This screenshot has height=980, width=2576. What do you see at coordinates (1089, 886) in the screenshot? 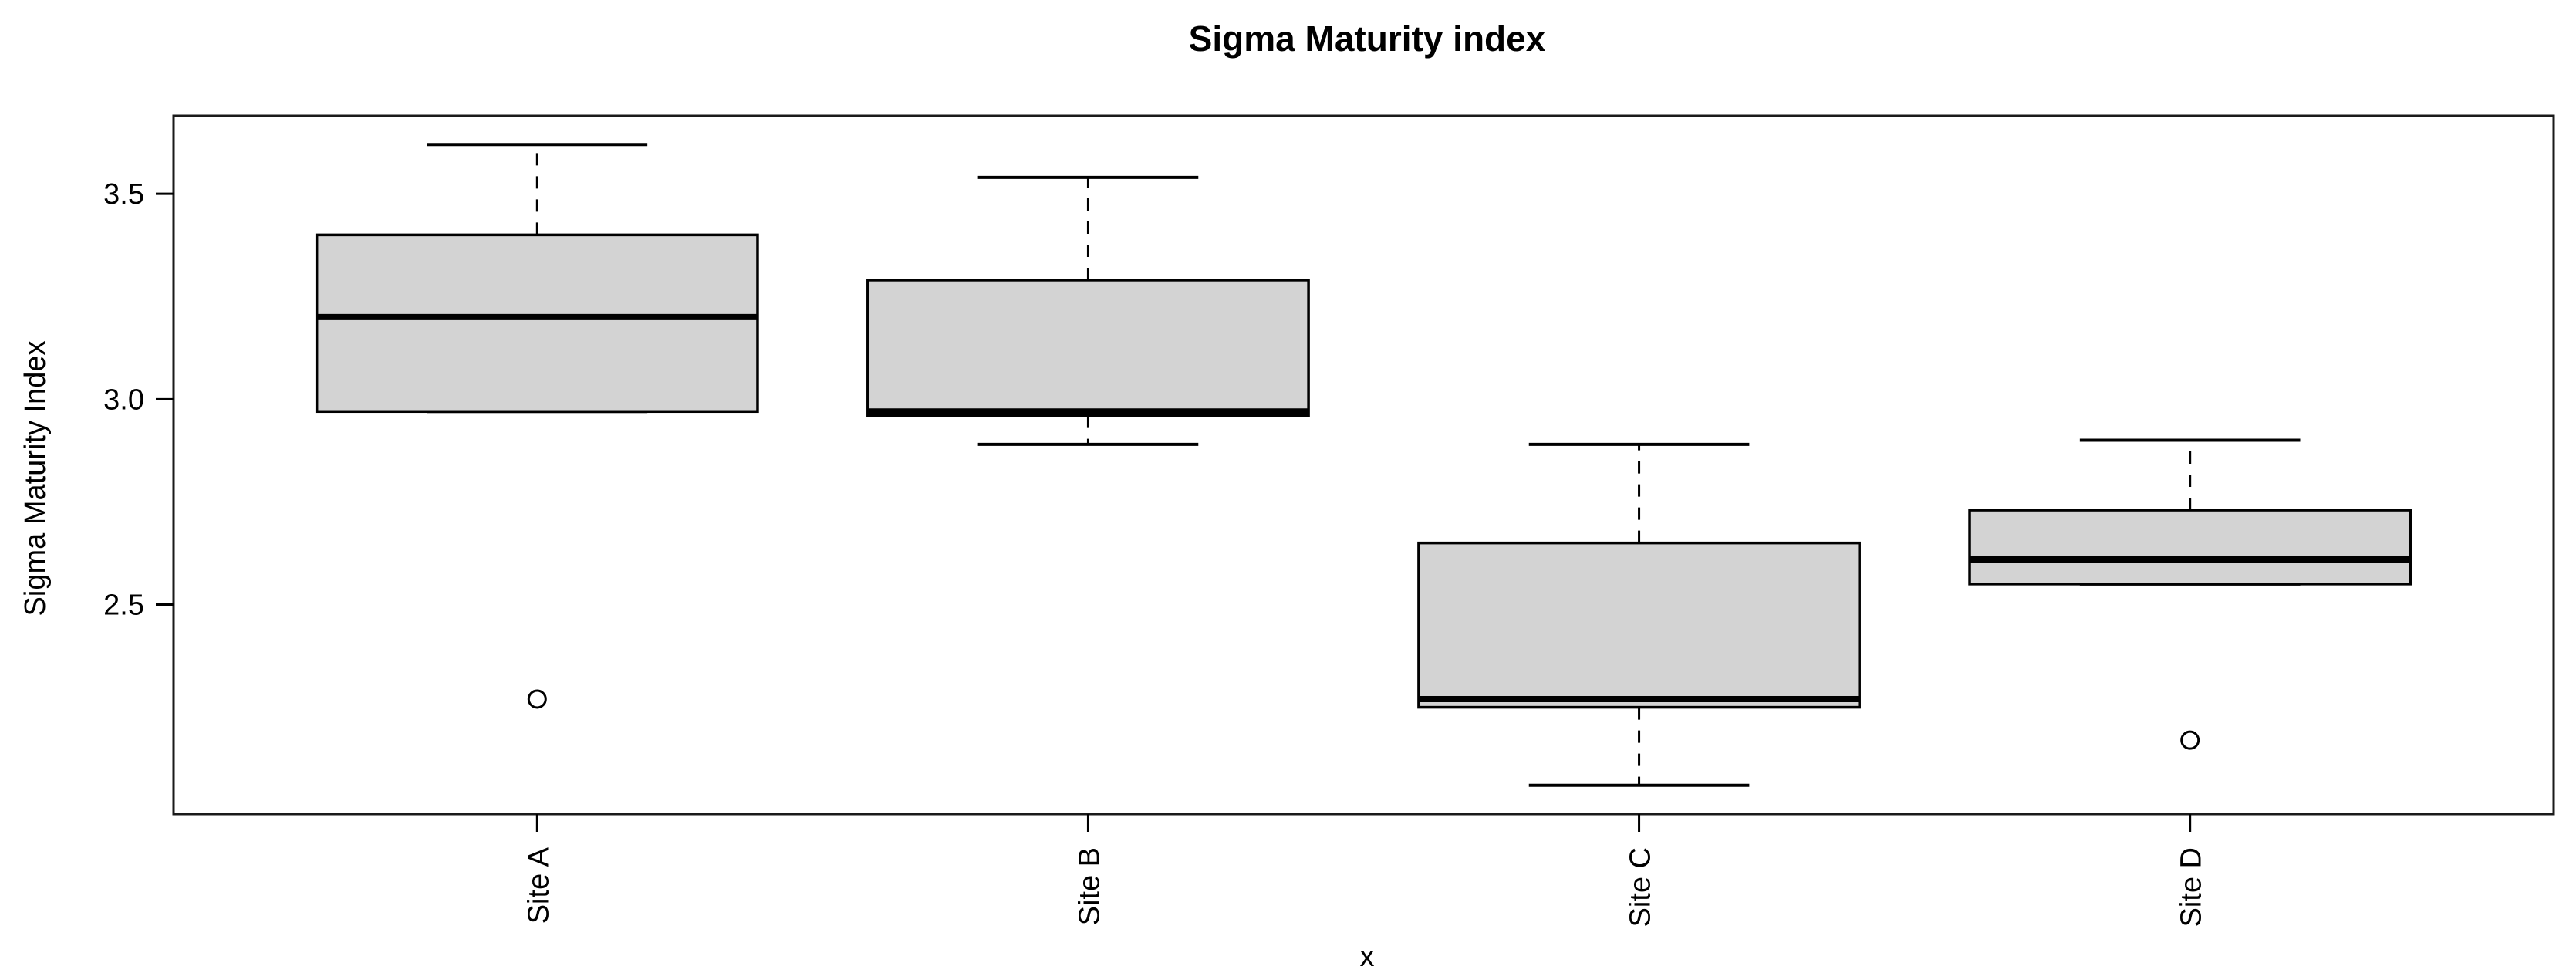
I see `x-tick-label: Site B` at bounding box center [1089, 886].